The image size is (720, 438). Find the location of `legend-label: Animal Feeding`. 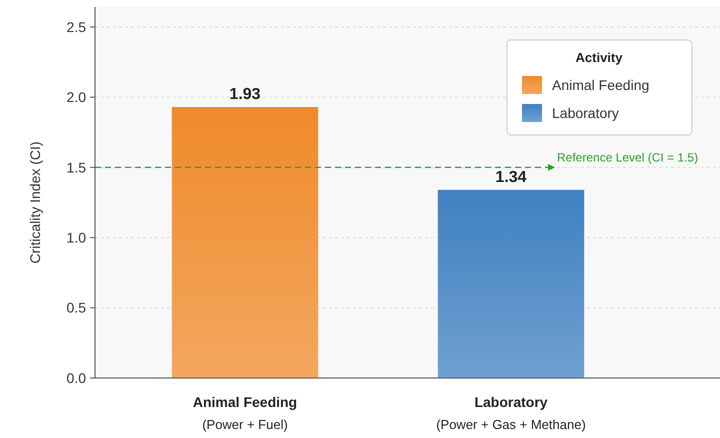

legend-label: Animal Feeding is located at coordinates (601, 84).